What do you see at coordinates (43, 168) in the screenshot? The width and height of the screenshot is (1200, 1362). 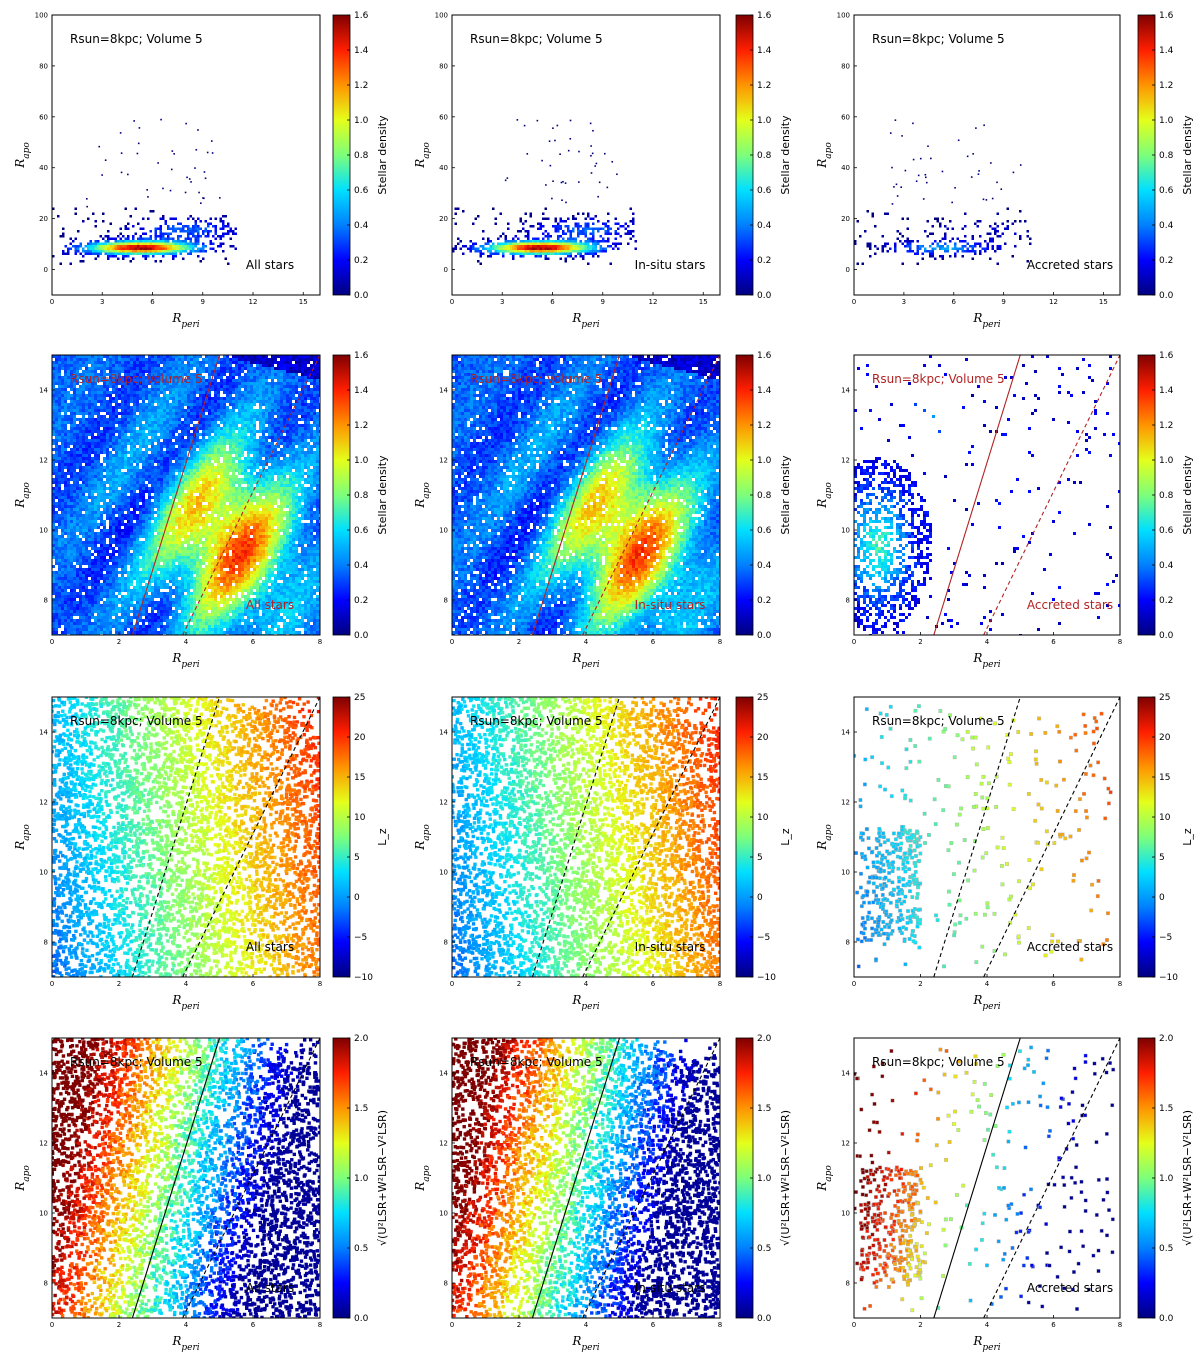 I see `y-tick-label: 40` at bounding box center [43, 168].